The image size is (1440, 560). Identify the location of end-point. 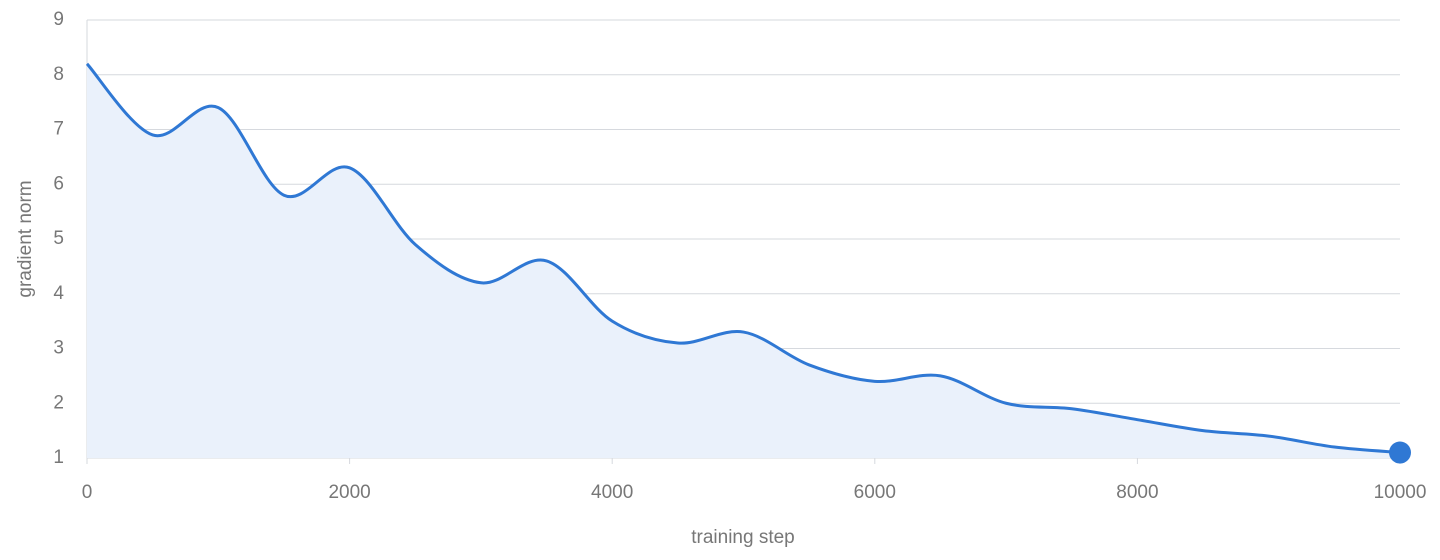
(1400, 452).